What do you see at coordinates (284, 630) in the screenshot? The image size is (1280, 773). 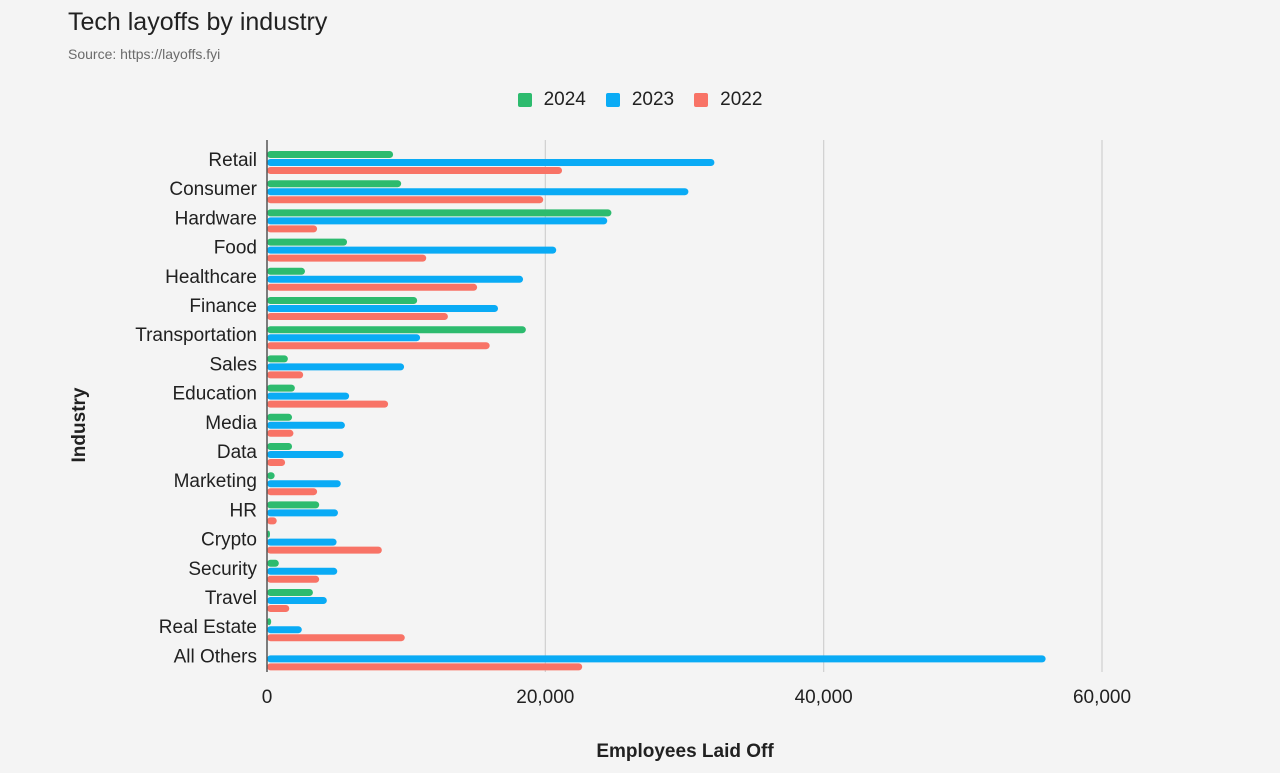 I see `bar-2023-real-estate` at bounding box center [284, 630].